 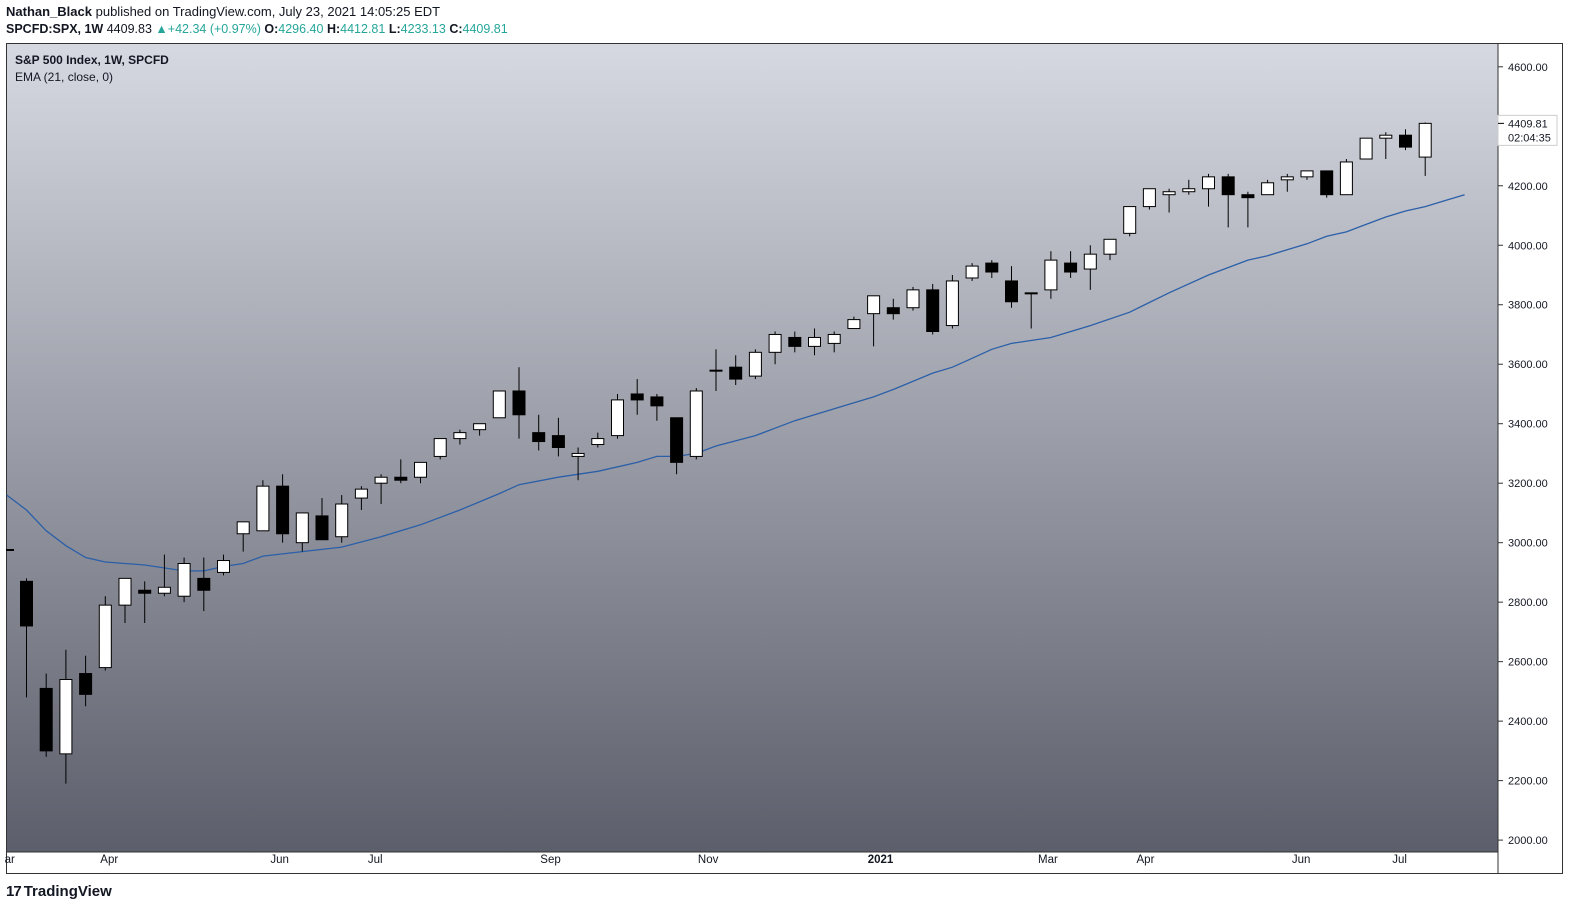 I want to click on author-name: Nathan_Black, so click(x=49, y=11).